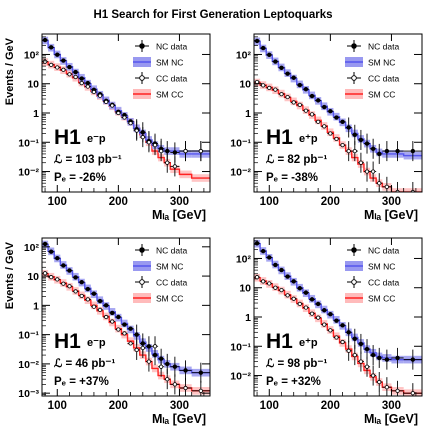 The image size is (427, 431). I want to click on y-tick-label: 10², so click(32, 55).